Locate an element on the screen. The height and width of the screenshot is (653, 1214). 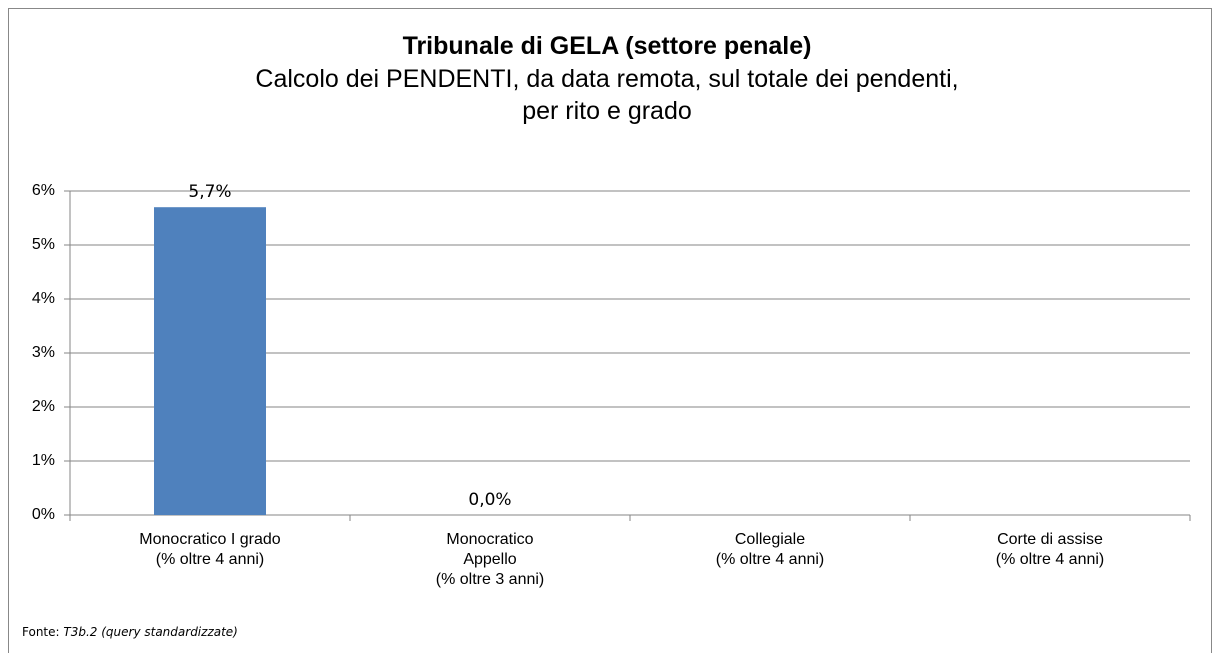
data-label: 0,0% is located at coordinates (489, 500).